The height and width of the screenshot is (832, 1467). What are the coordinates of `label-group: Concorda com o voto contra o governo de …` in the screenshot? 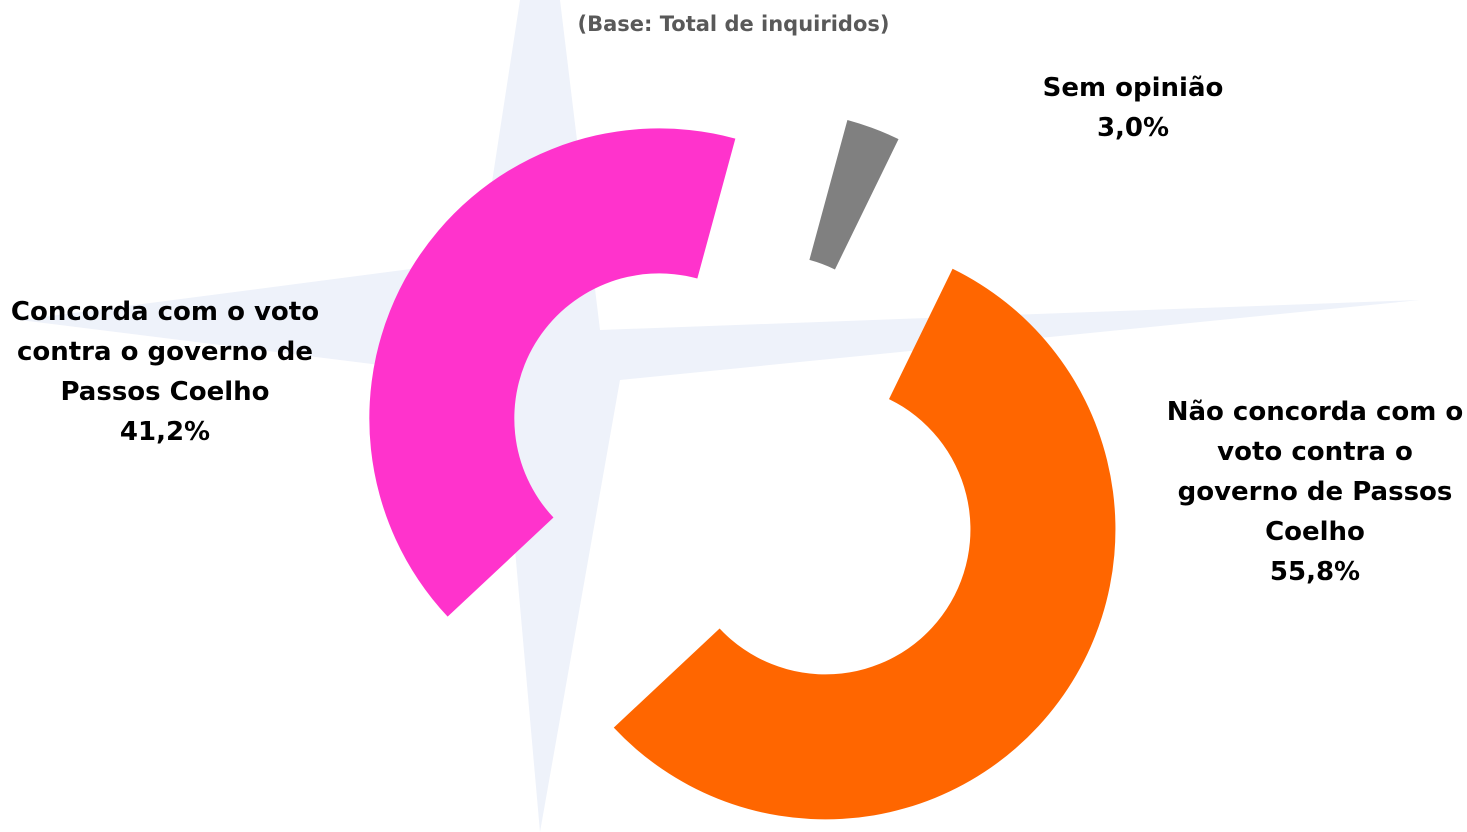 It's located at (165, 372).